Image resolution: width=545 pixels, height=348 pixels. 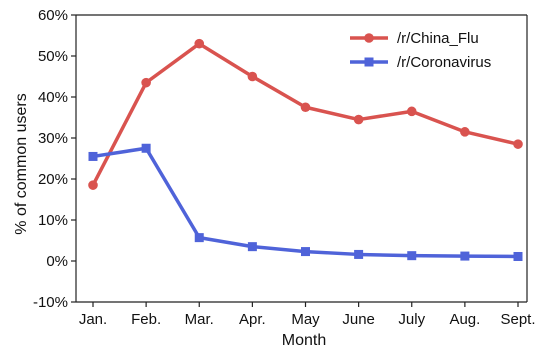 I want to click on y-tick-label: 0%, so click(x=57, y=261).